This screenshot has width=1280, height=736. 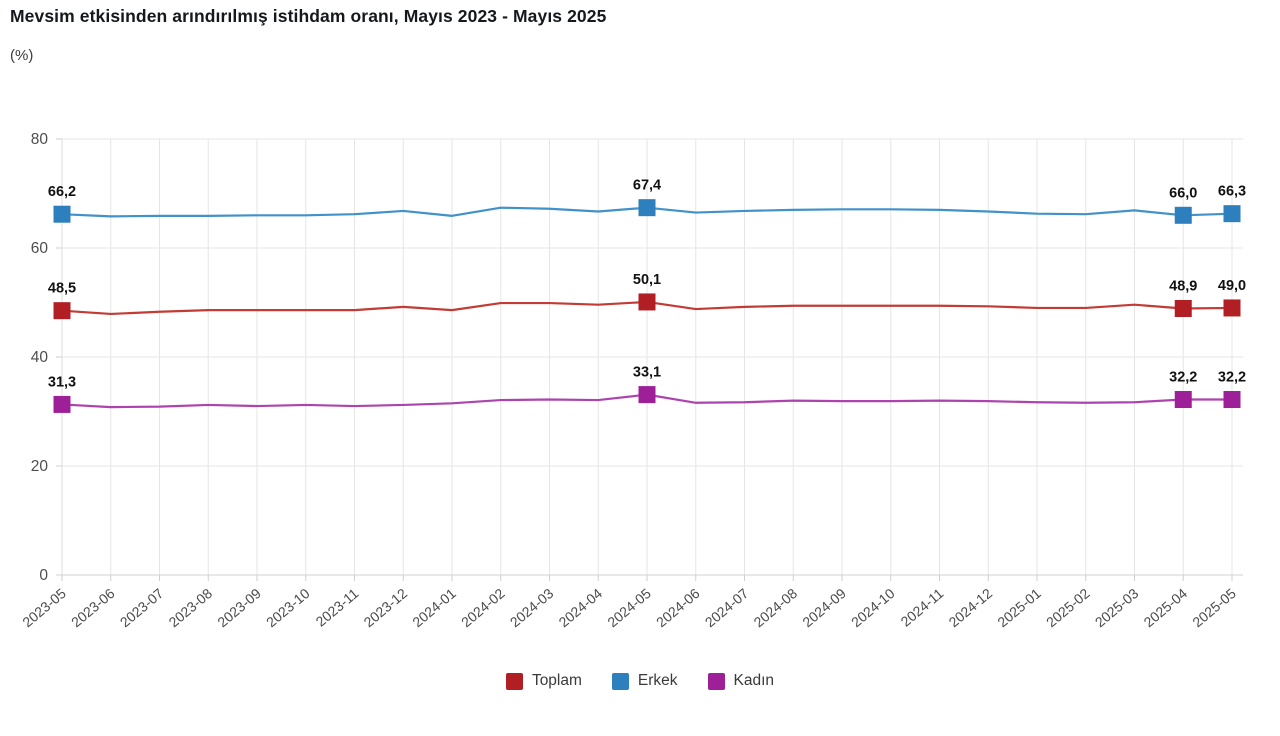 I want to click on legend-item-kadın: Kadın, so click(x=741, y=681).